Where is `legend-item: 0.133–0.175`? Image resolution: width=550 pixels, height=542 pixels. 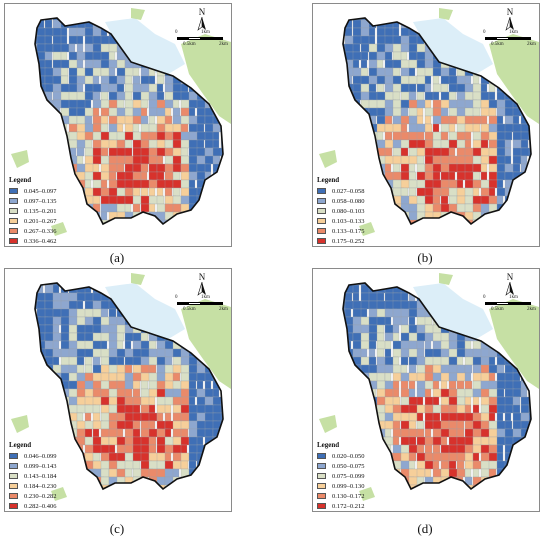
legend-item: 0.133–0.175 is located at coordinates (357, 231).